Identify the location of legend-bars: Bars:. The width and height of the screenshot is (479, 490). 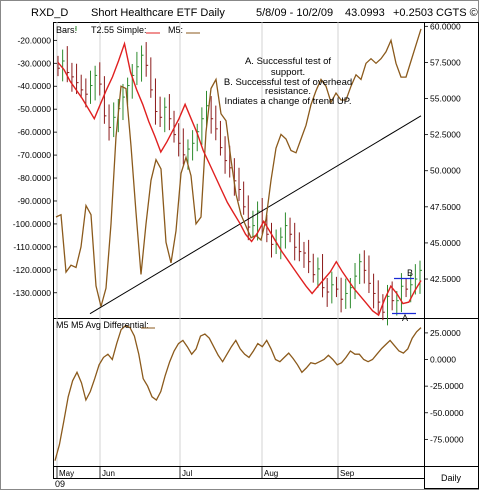
(66, 30).